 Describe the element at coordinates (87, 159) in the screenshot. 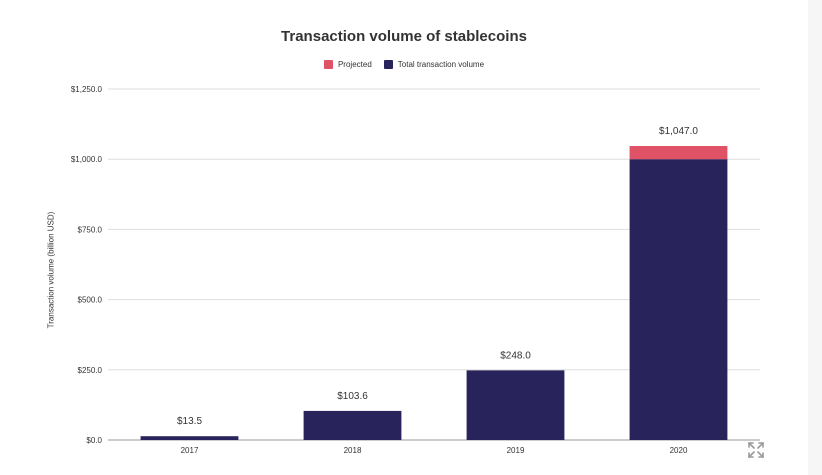

I see `y-tick-label: $1,000.0` at that location.